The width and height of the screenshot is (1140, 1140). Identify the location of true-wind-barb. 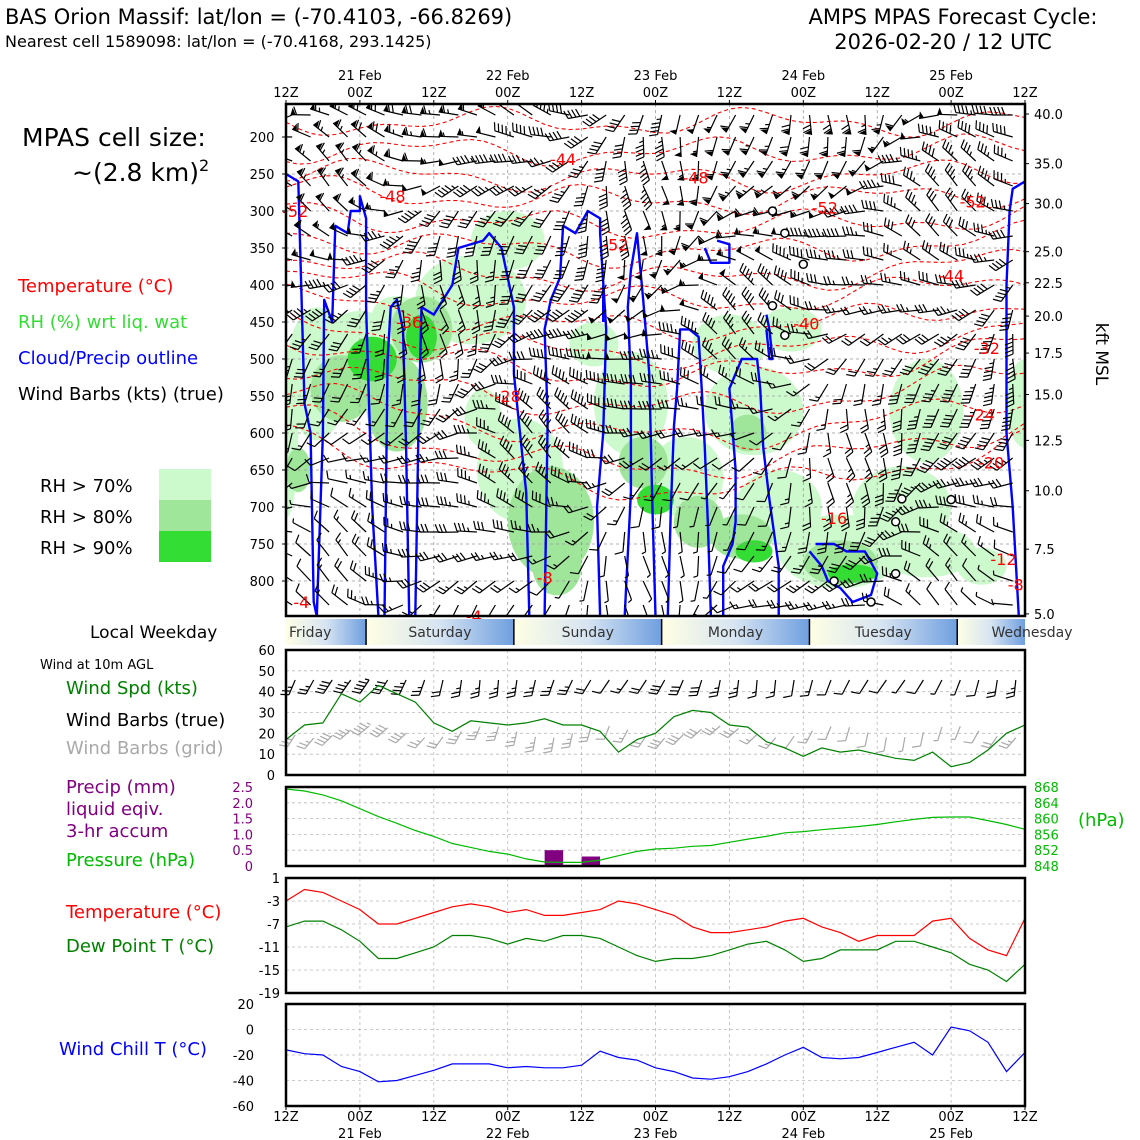
(475, 689).